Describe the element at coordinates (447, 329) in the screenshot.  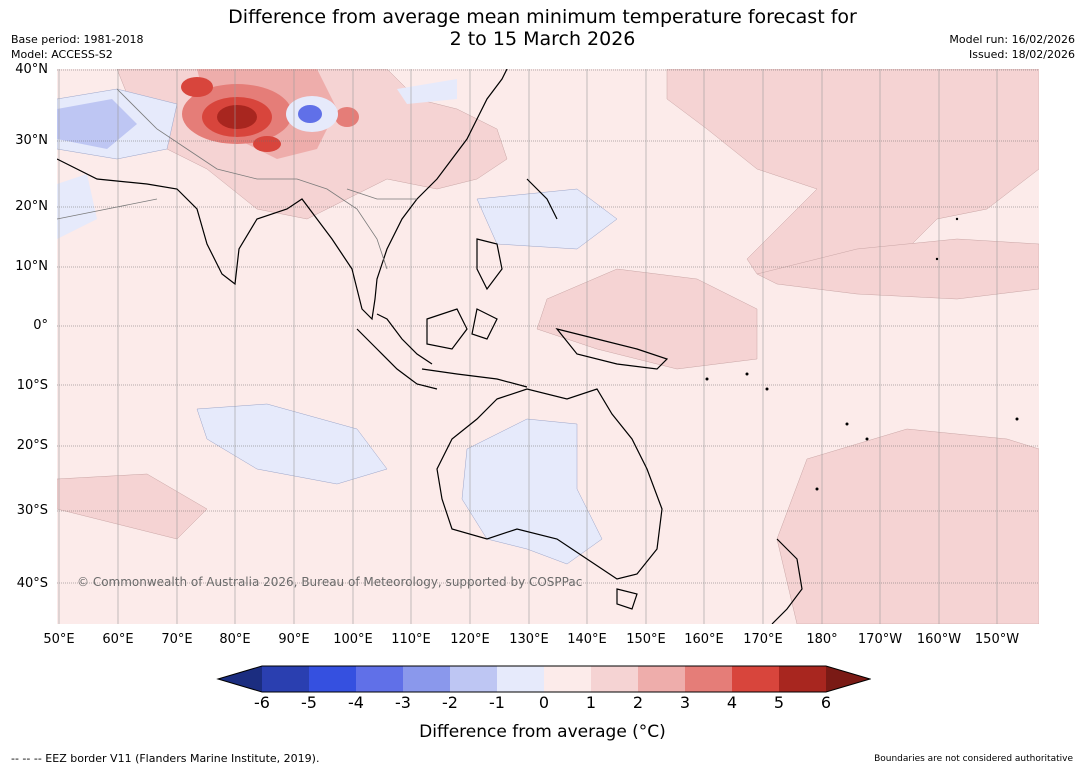
I see `borneo-coastline` at that location.